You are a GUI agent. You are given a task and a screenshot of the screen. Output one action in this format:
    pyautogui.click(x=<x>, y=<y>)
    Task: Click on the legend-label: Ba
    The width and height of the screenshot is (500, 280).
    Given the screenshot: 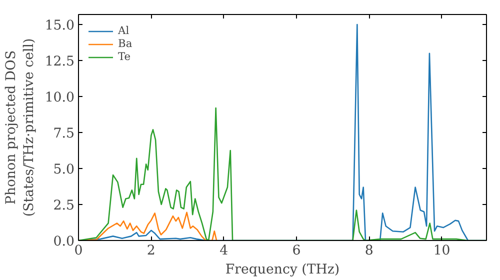 What is the action you would take?
    pyautogui.click(x=126, y=43)
    